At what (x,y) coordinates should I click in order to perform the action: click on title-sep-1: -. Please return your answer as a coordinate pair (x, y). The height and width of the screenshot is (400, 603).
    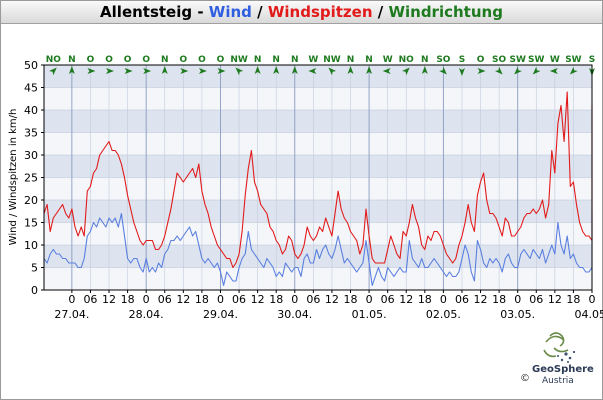
    Looking at the image, I should click on (200, 12).